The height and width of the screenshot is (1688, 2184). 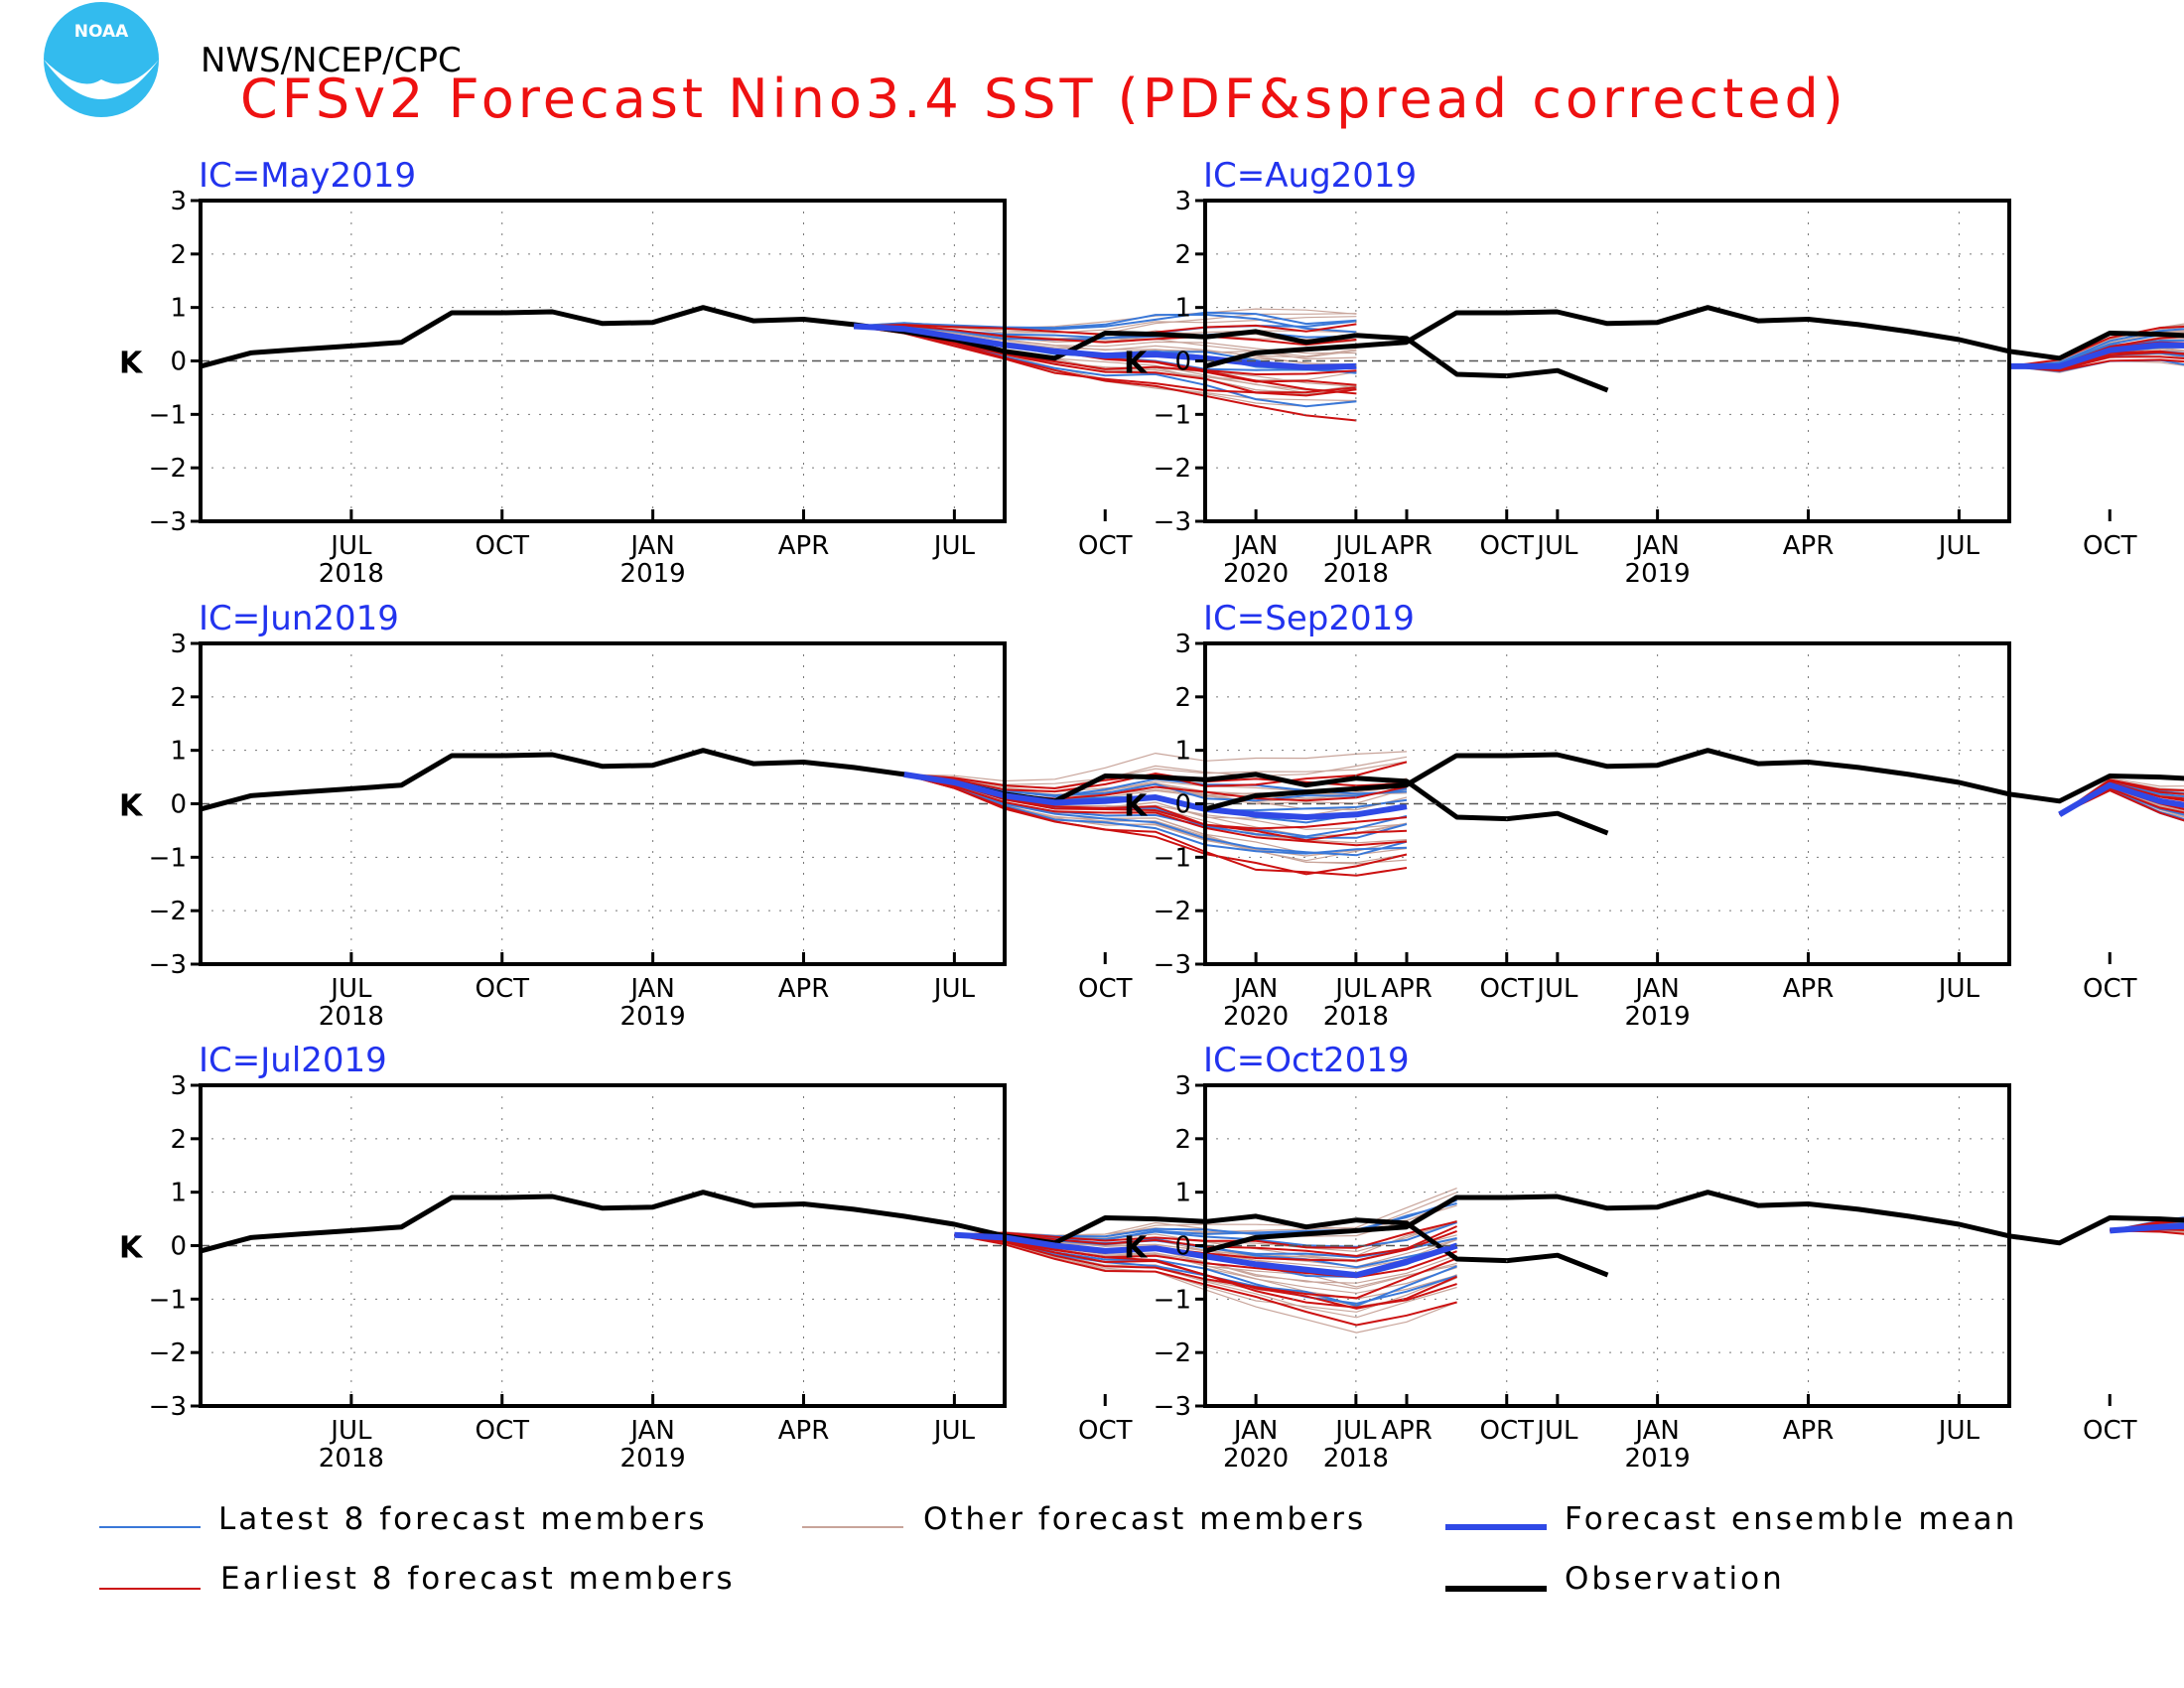 What do you see at coordinates (478, 1579) in the screenshot?
I see `legend-earliest-label: Earliest 8 forecast members` at bounding box center [478, 1579].